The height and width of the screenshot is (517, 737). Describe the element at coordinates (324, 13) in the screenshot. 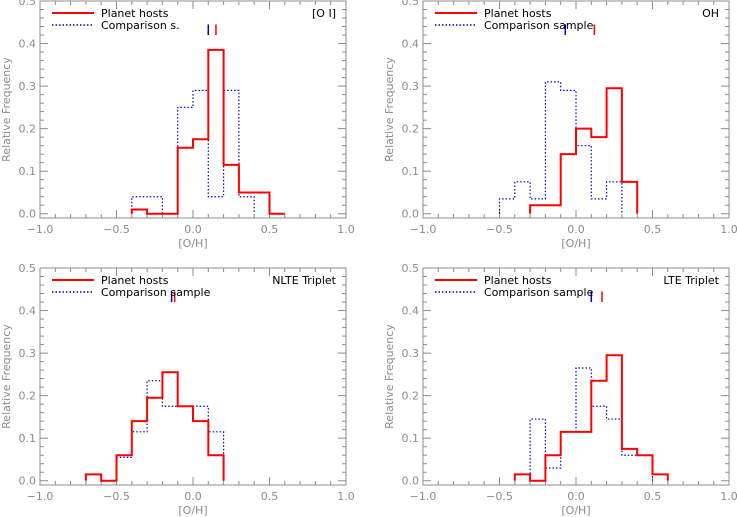

I see `panel-title: [O I]` at that location.